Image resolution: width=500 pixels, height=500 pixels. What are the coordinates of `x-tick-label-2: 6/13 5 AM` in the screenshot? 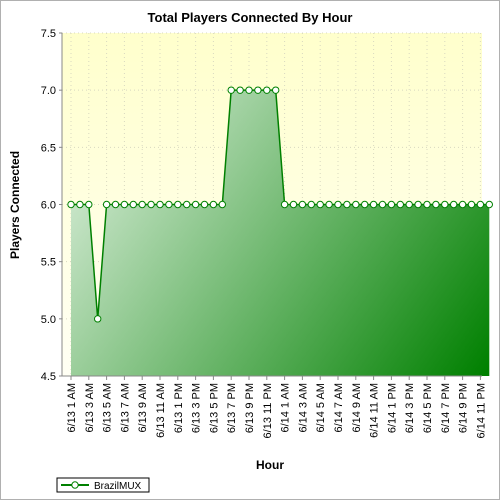 It's located at (108, 408).